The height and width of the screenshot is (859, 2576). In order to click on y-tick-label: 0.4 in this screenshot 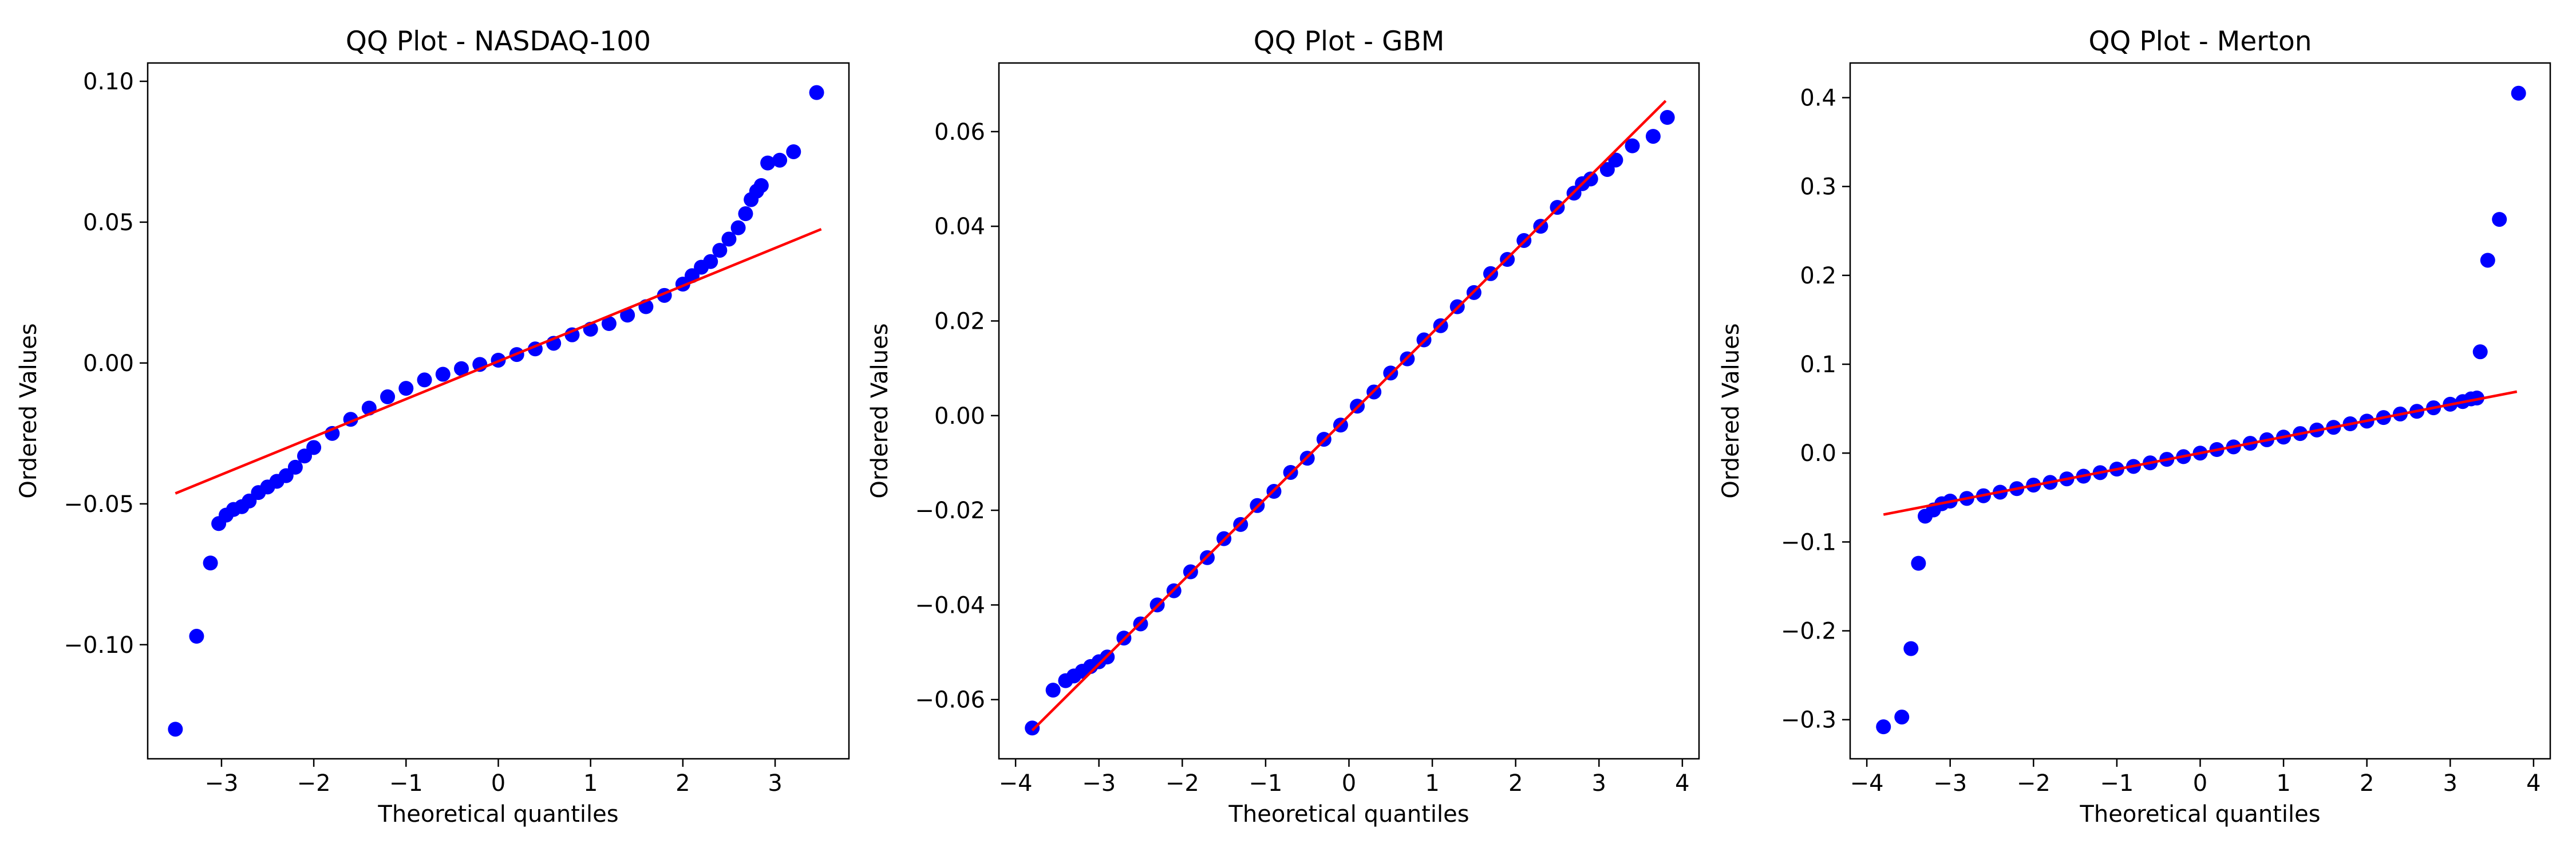, I will do `click(1818, 99)`.